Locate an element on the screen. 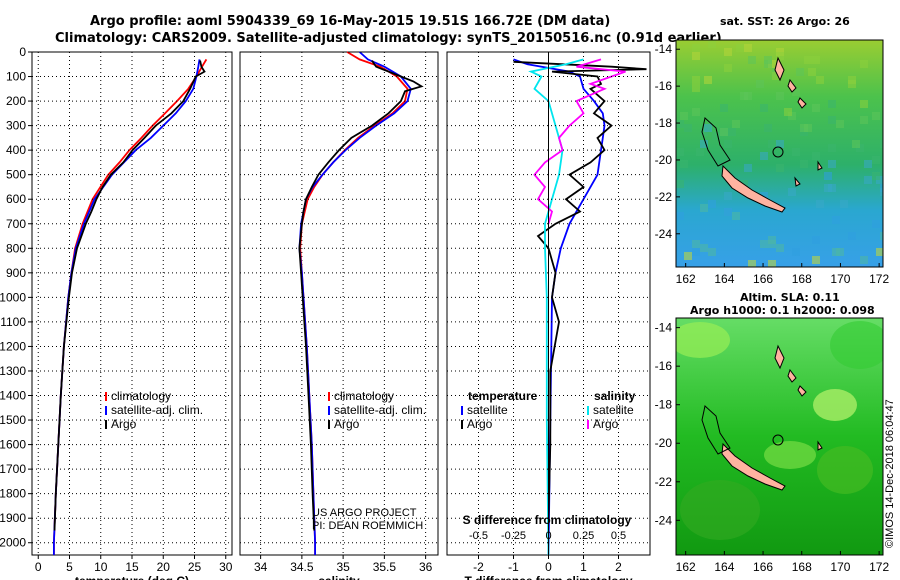 The width and height of the screenshot is (900, 580). sst-title: sat. SST: 26 Argo: 26 is located at coordinates (785, 21).